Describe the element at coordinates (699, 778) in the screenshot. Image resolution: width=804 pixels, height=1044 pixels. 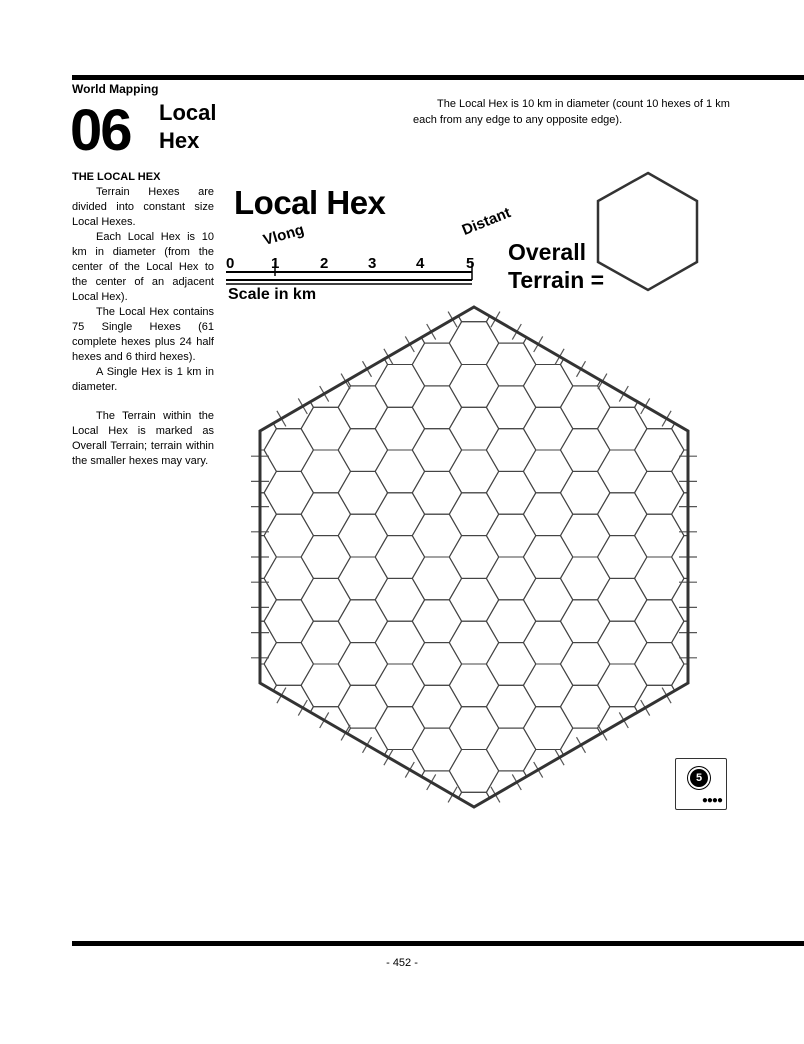
I see `badge-number: 5` at that location.